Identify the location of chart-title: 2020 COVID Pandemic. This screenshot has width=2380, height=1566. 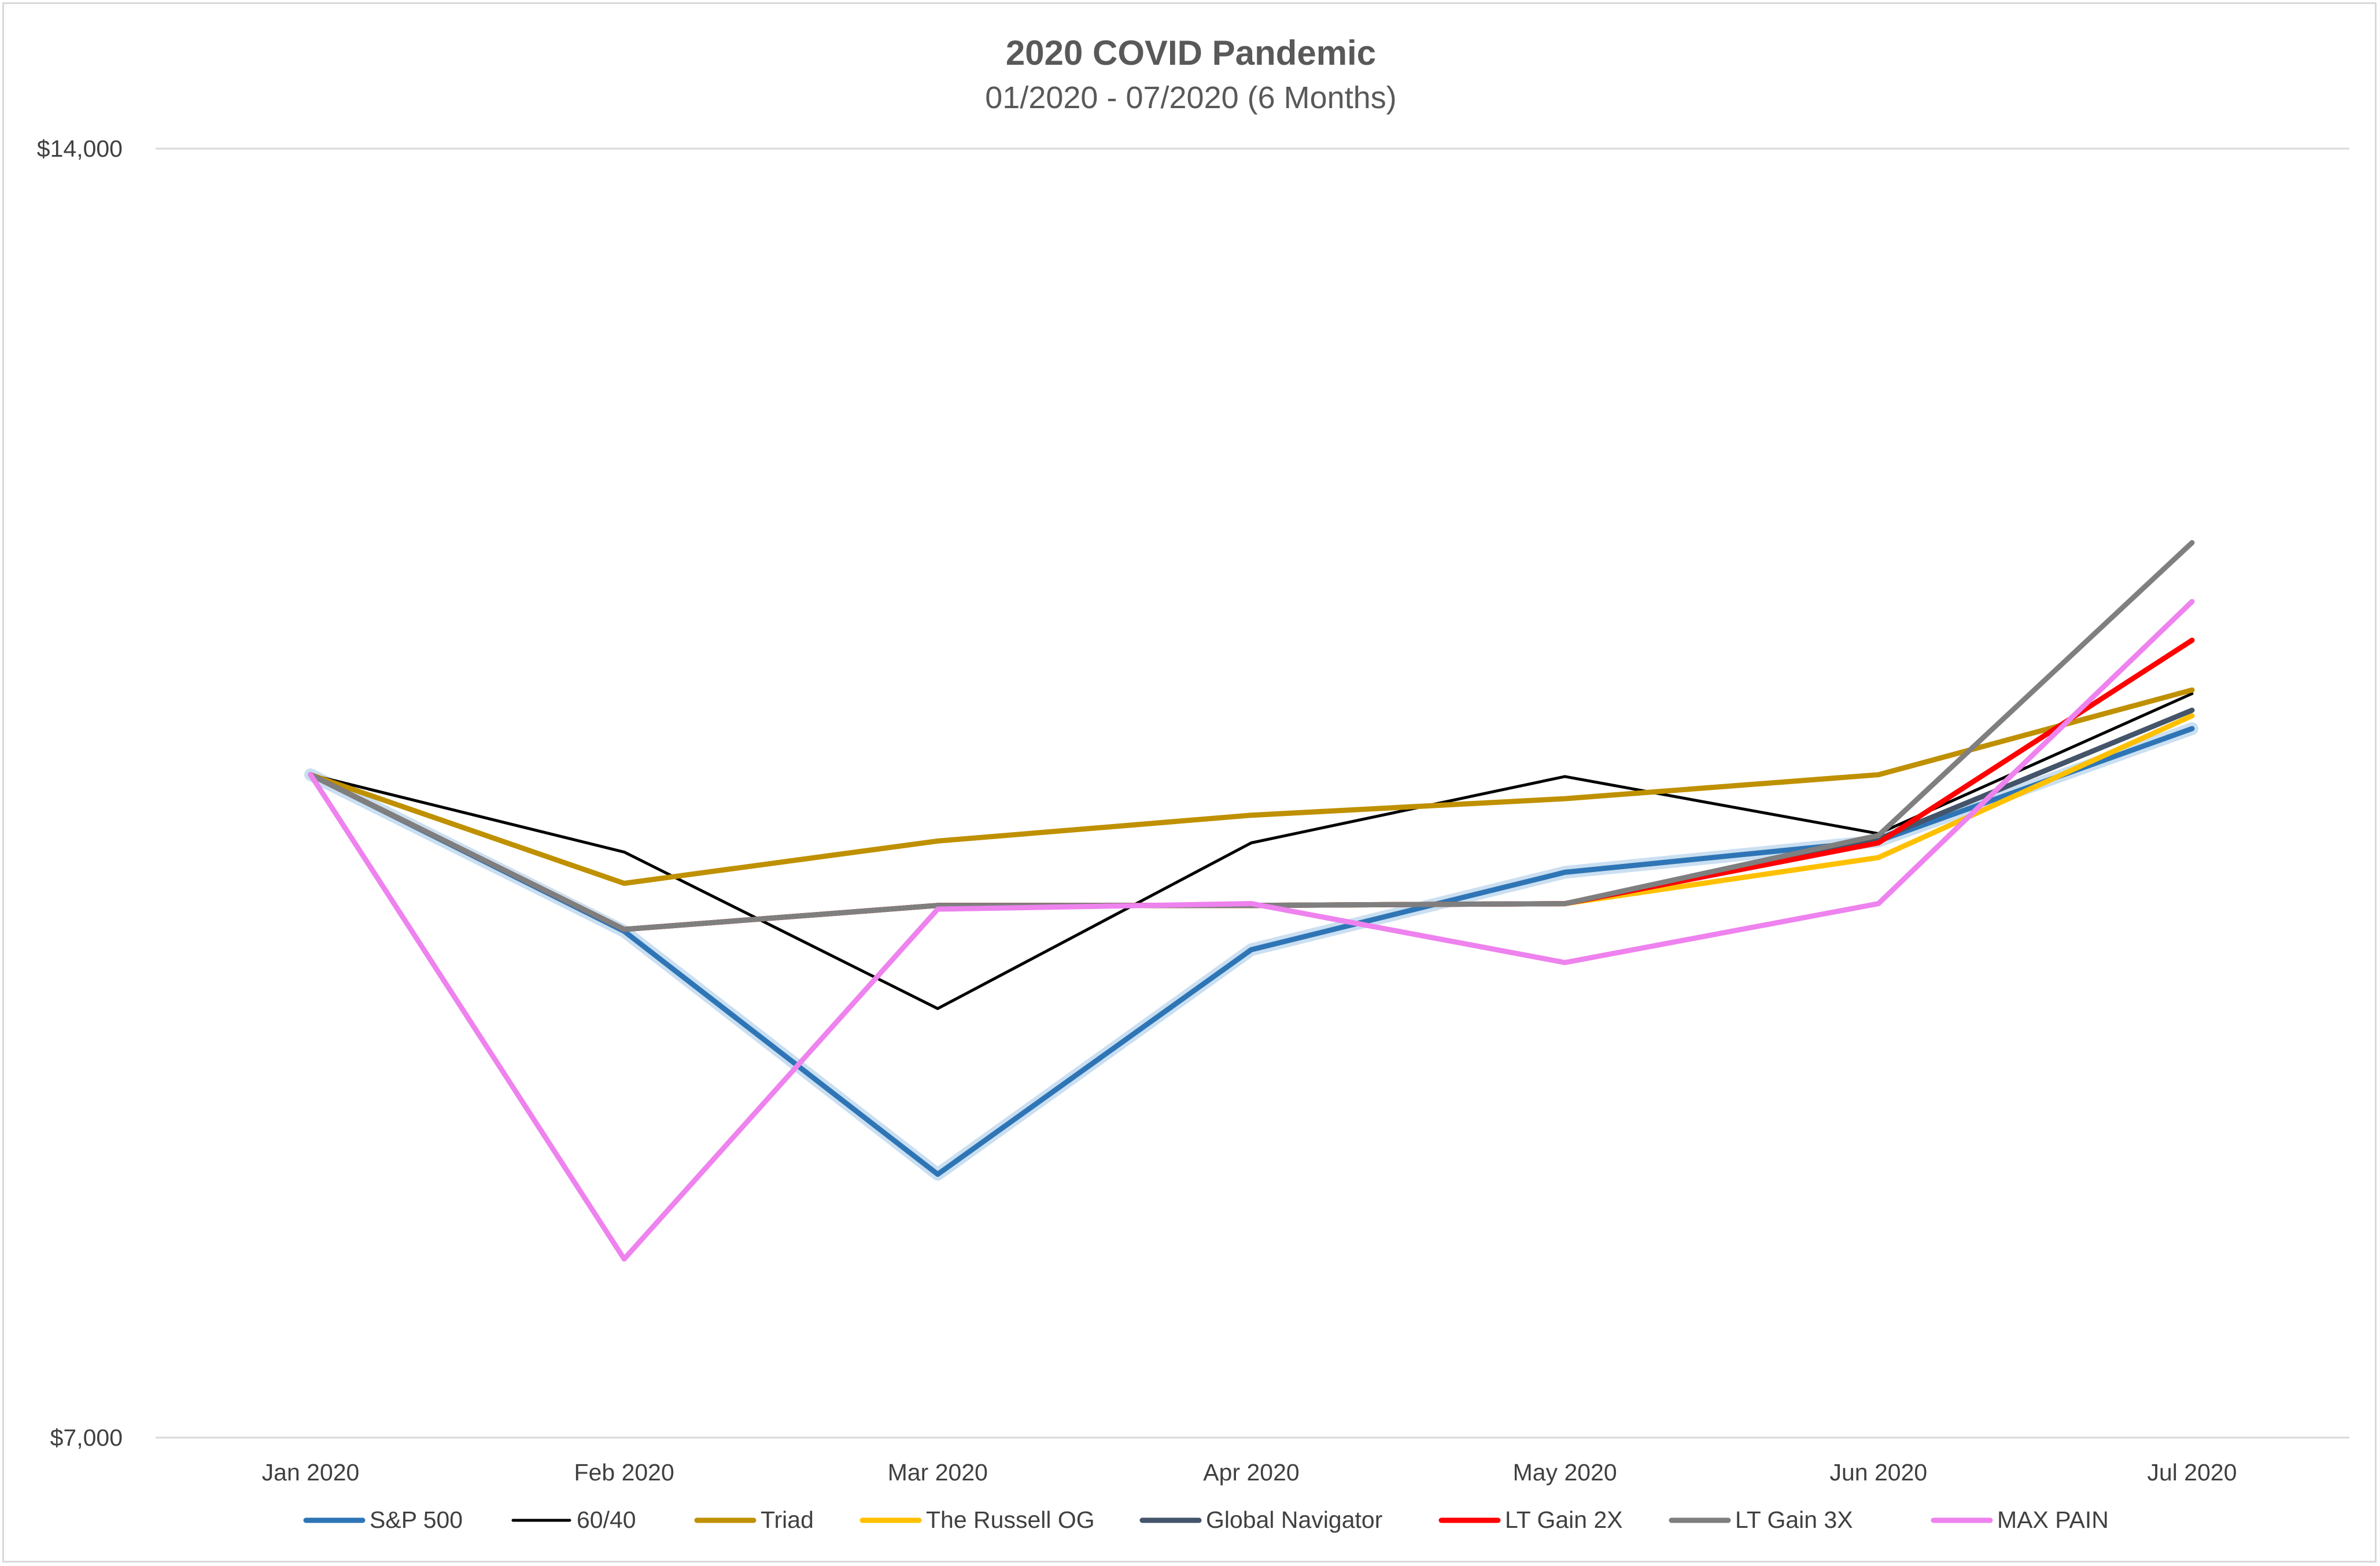
(1191, 53).